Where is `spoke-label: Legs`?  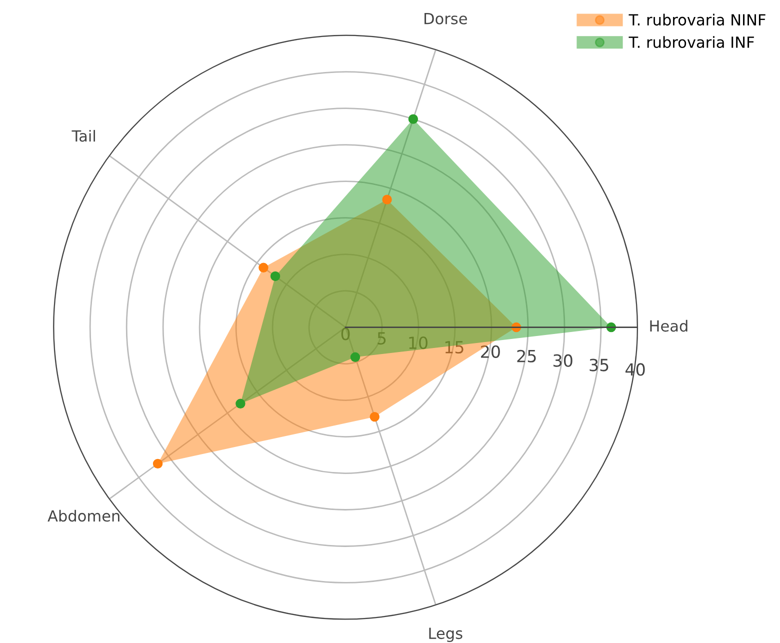
spoke-label: Legs is located at coordinates (445, 635).